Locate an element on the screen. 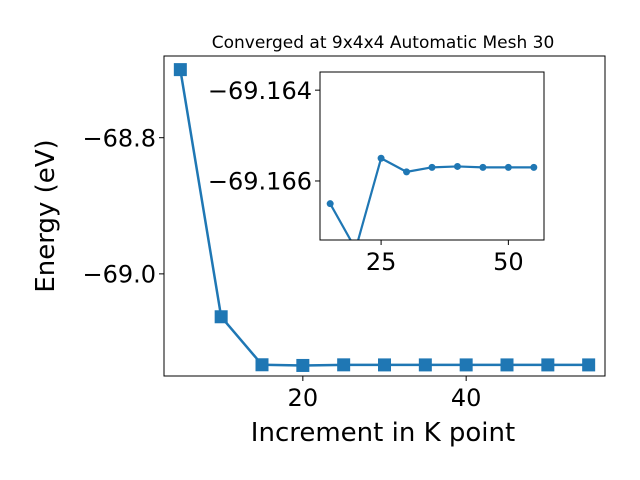 The width and height of the screenshot is (640, 480). main-x-tick-label: 20 is located at coordinates (303, 398).